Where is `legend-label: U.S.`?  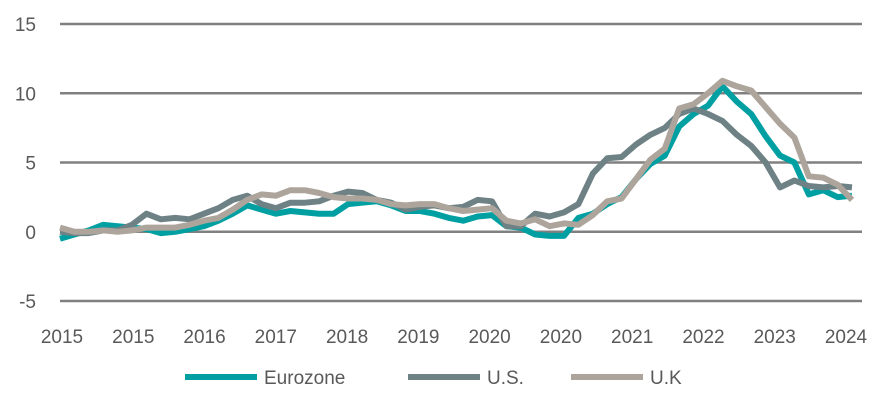 legend-label: U.S. is located at coordinates (505, 378).